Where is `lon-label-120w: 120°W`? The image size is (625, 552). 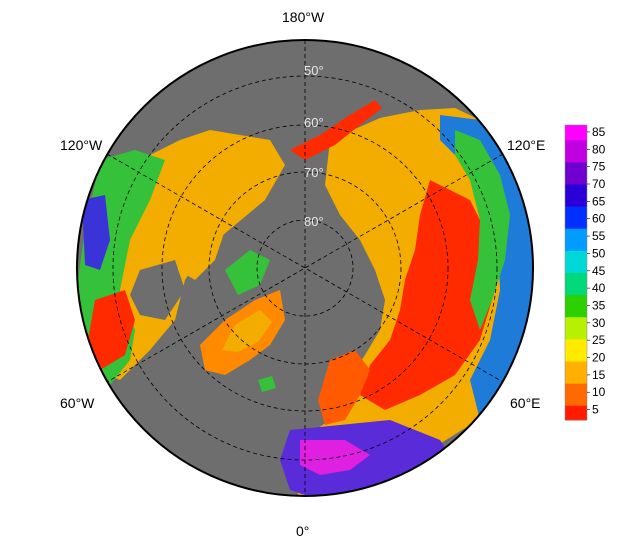
lon-label-120w: 120°W is located at coordinates (81, 145).